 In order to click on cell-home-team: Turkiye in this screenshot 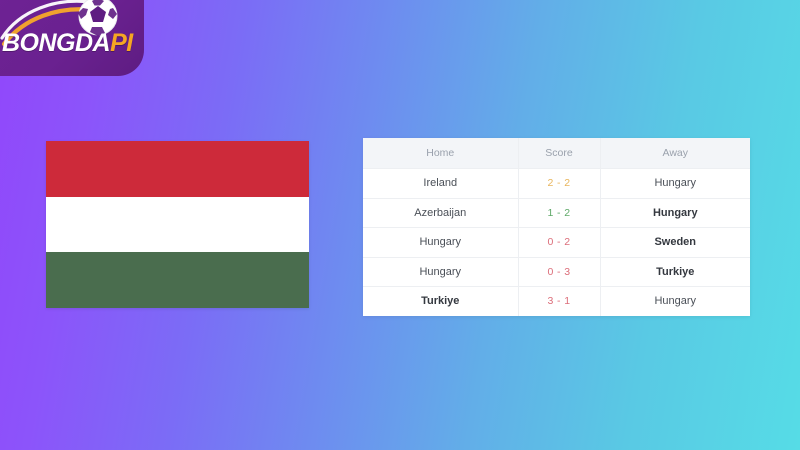, I will do `click(441, 301)`.